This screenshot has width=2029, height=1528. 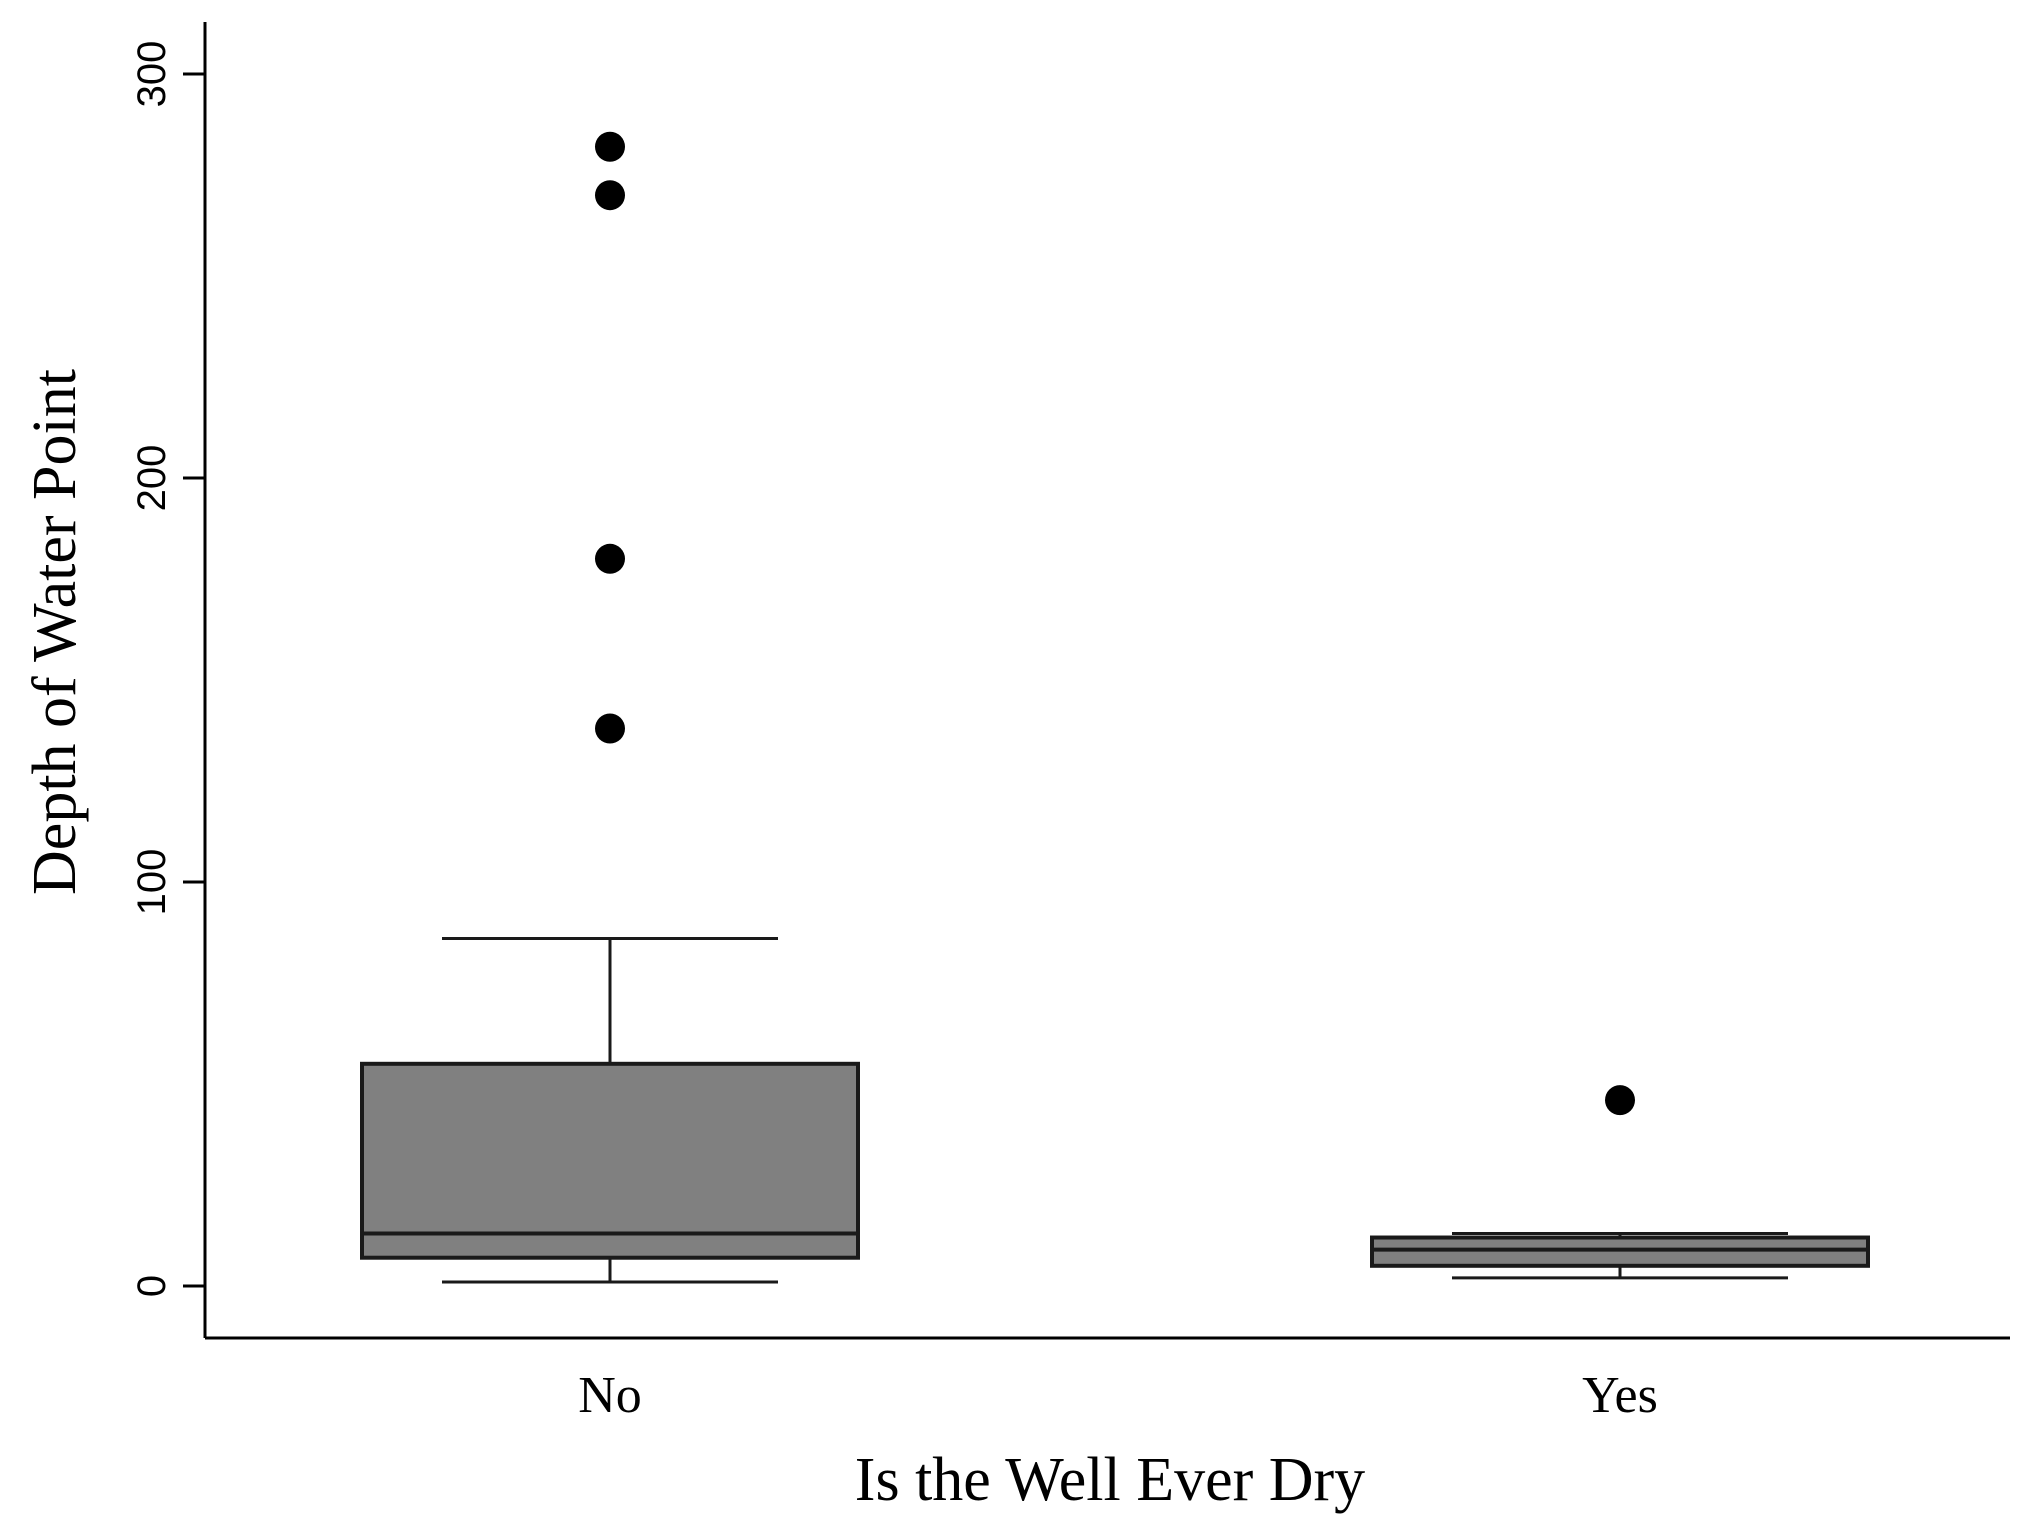 I want to click on y-tick-label: 300, so click(x=152, y=74).